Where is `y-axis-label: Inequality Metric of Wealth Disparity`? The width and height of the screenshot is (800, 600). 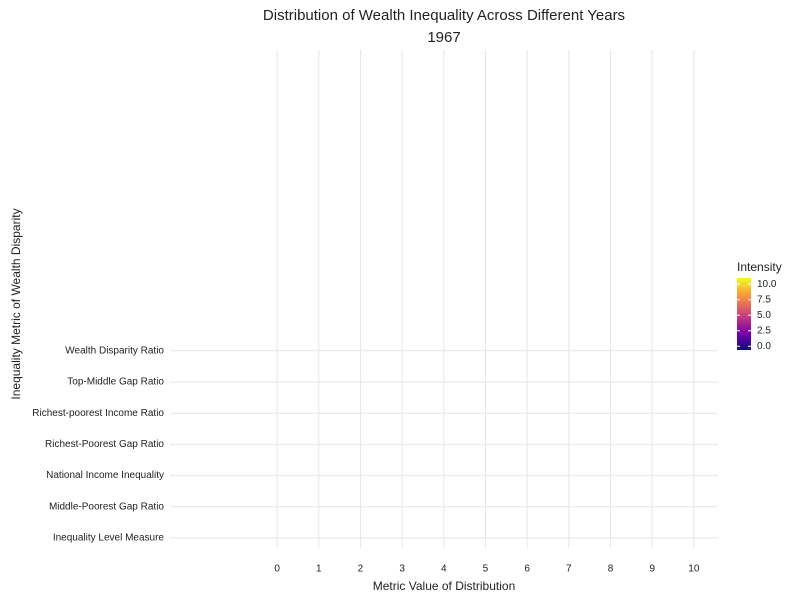 y-axis-label: Inequality Metric of Wealth Disparity is located at coordinates (16, 303).